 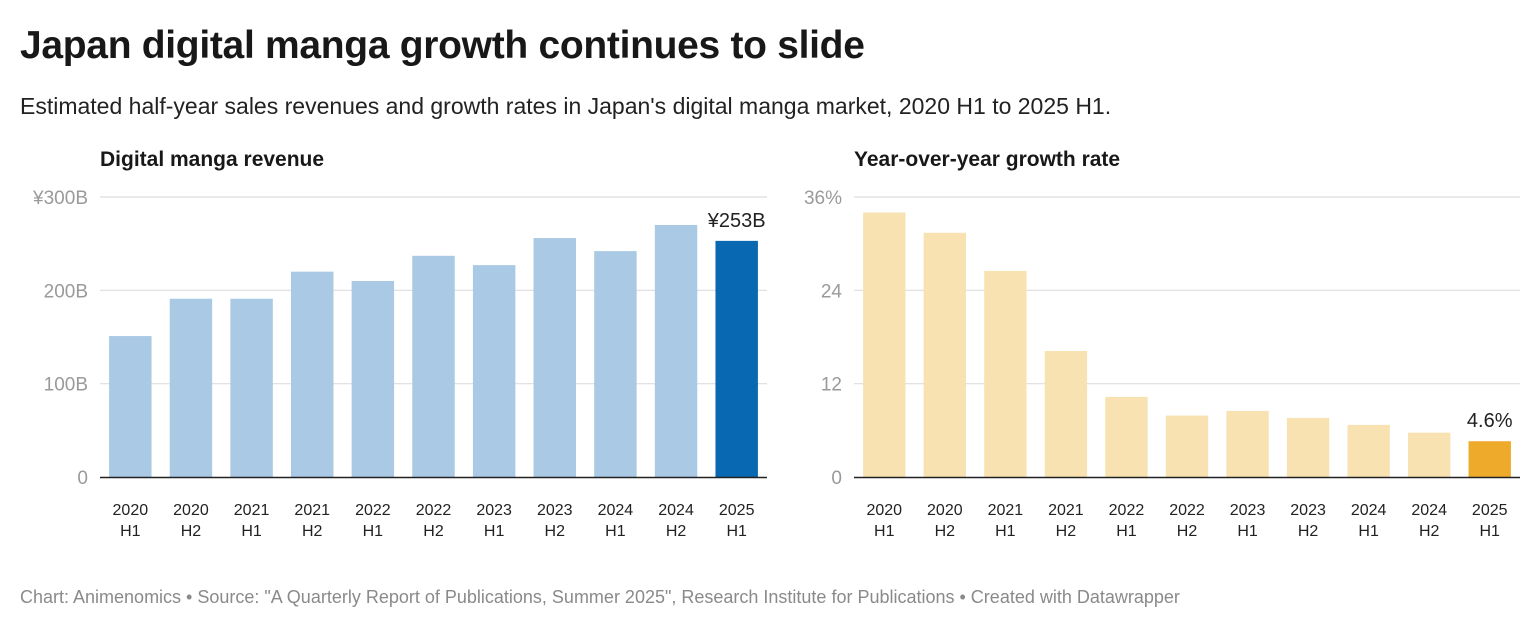 What do you see at coordinates (987, 159) in the screenshot?
I see `growth-panel-title: Year-over-year growth rate` at bounding box center [987, 159].